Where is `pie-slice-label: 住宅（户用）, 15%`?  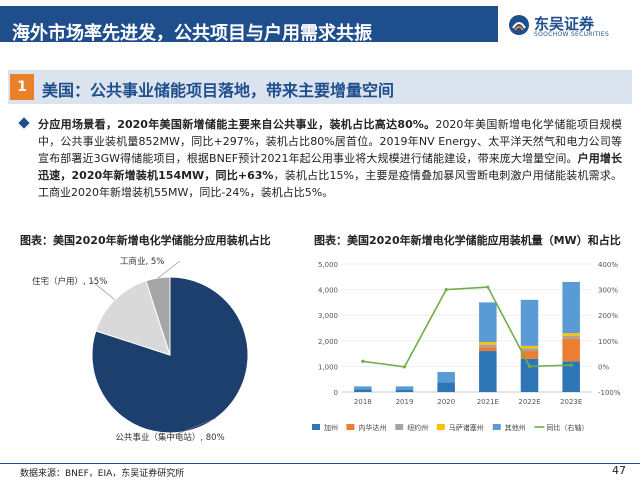 pie-slice-label: 住宅（户用）, 15% is located at coordinates (69, 281).